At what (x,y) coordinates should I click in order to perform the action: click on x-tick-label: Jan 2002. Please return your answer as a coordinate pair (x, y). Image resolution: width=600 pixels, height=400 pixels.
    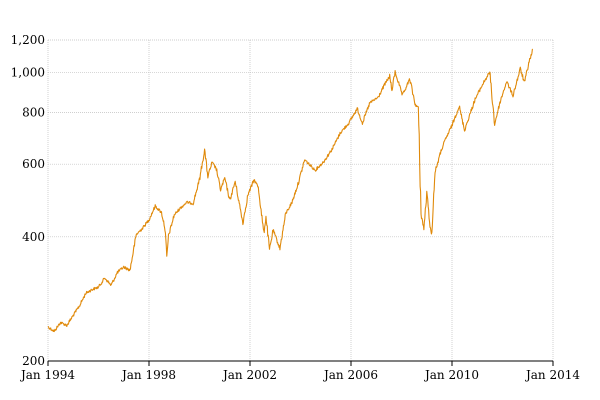
    Looking at the image, I should click on (249, 375).